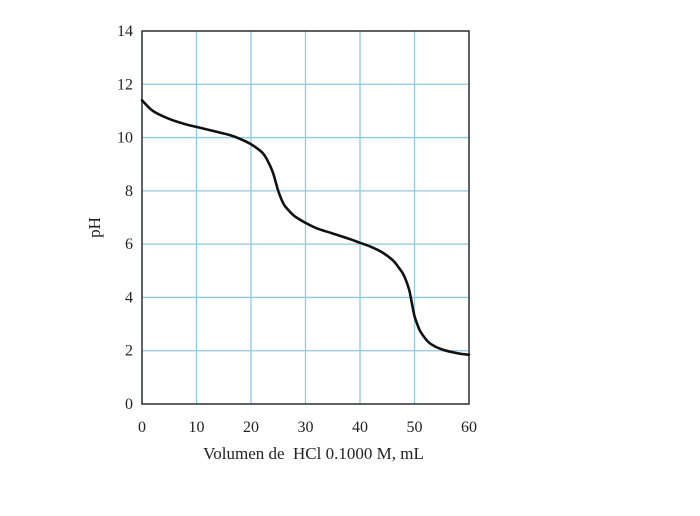 The height and width of the screenshot is (516, 700). I want to click on x-tick-label: 30, so click(306, 427).